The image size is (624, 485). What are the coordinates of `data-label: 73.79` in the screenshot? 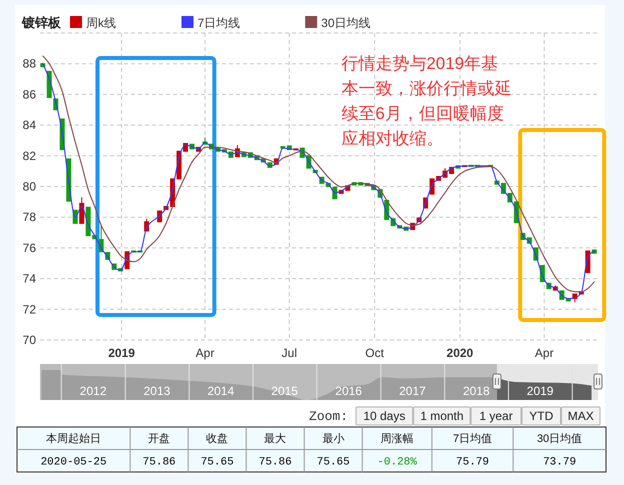 It's located at (559, 462).